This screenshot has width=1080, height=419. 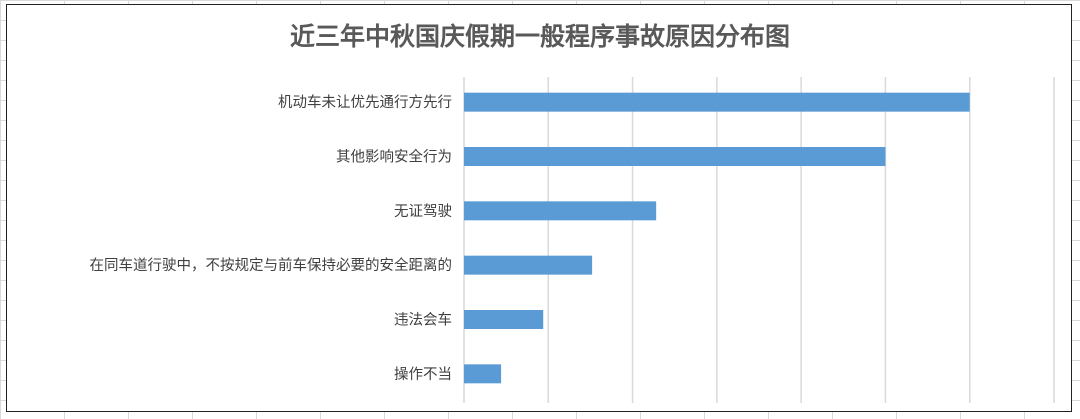 What do you see at coordinates (540, 36) in the screenshot?
I see `chart-title: 近三年中秋国庆假期一般程序事故原因分布图` at bounding box center [540, 36].